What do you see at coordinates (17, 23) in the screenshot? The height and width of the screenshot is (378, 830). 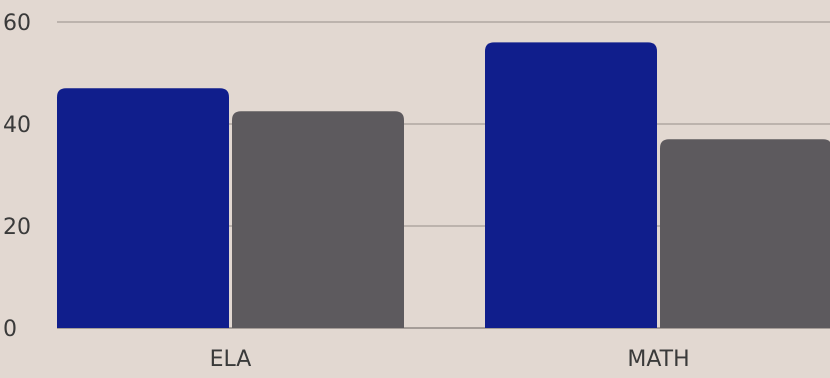 I see `y-tick-label: 60` at bounding box center [17, 23].